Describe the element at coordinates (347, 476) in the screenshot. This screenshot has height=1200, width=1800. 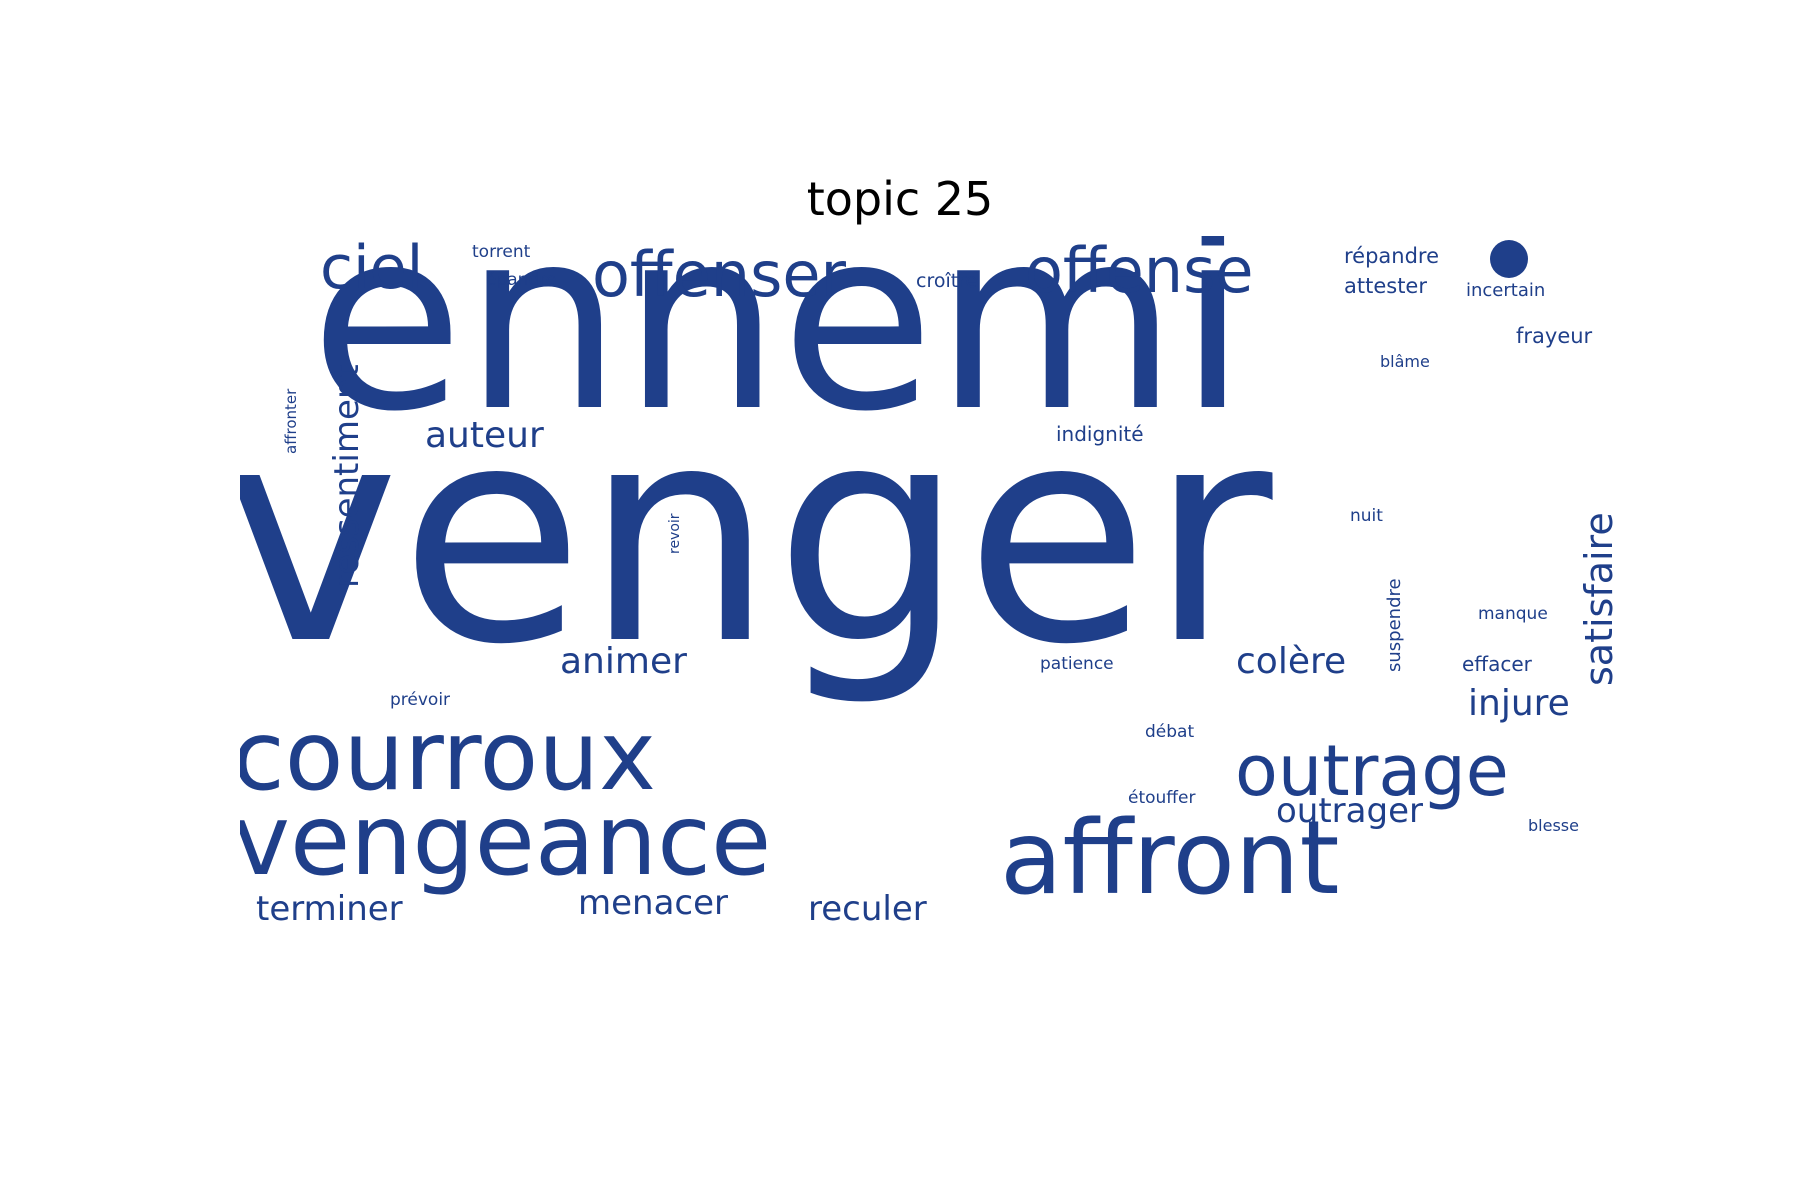
I see `word-ressentiment: ressentiment` at that location.